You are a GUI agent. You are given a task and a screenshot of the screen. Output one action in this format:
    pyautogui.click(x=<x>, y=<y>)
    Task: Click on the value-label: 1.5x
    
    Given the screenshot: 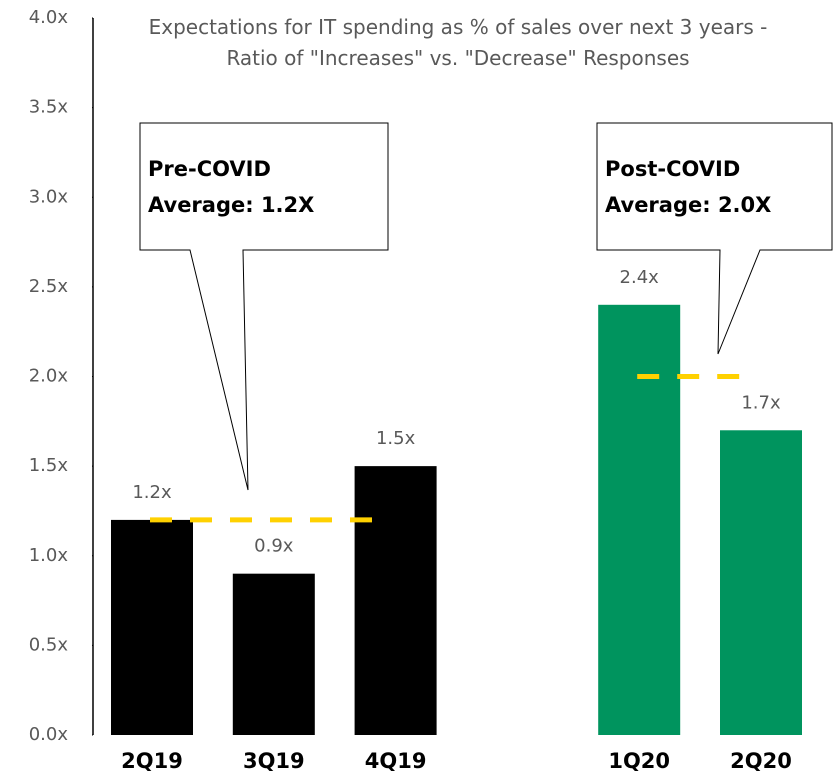 What is the action you would take?
    pyautogui.click(x=396, y=438)
    